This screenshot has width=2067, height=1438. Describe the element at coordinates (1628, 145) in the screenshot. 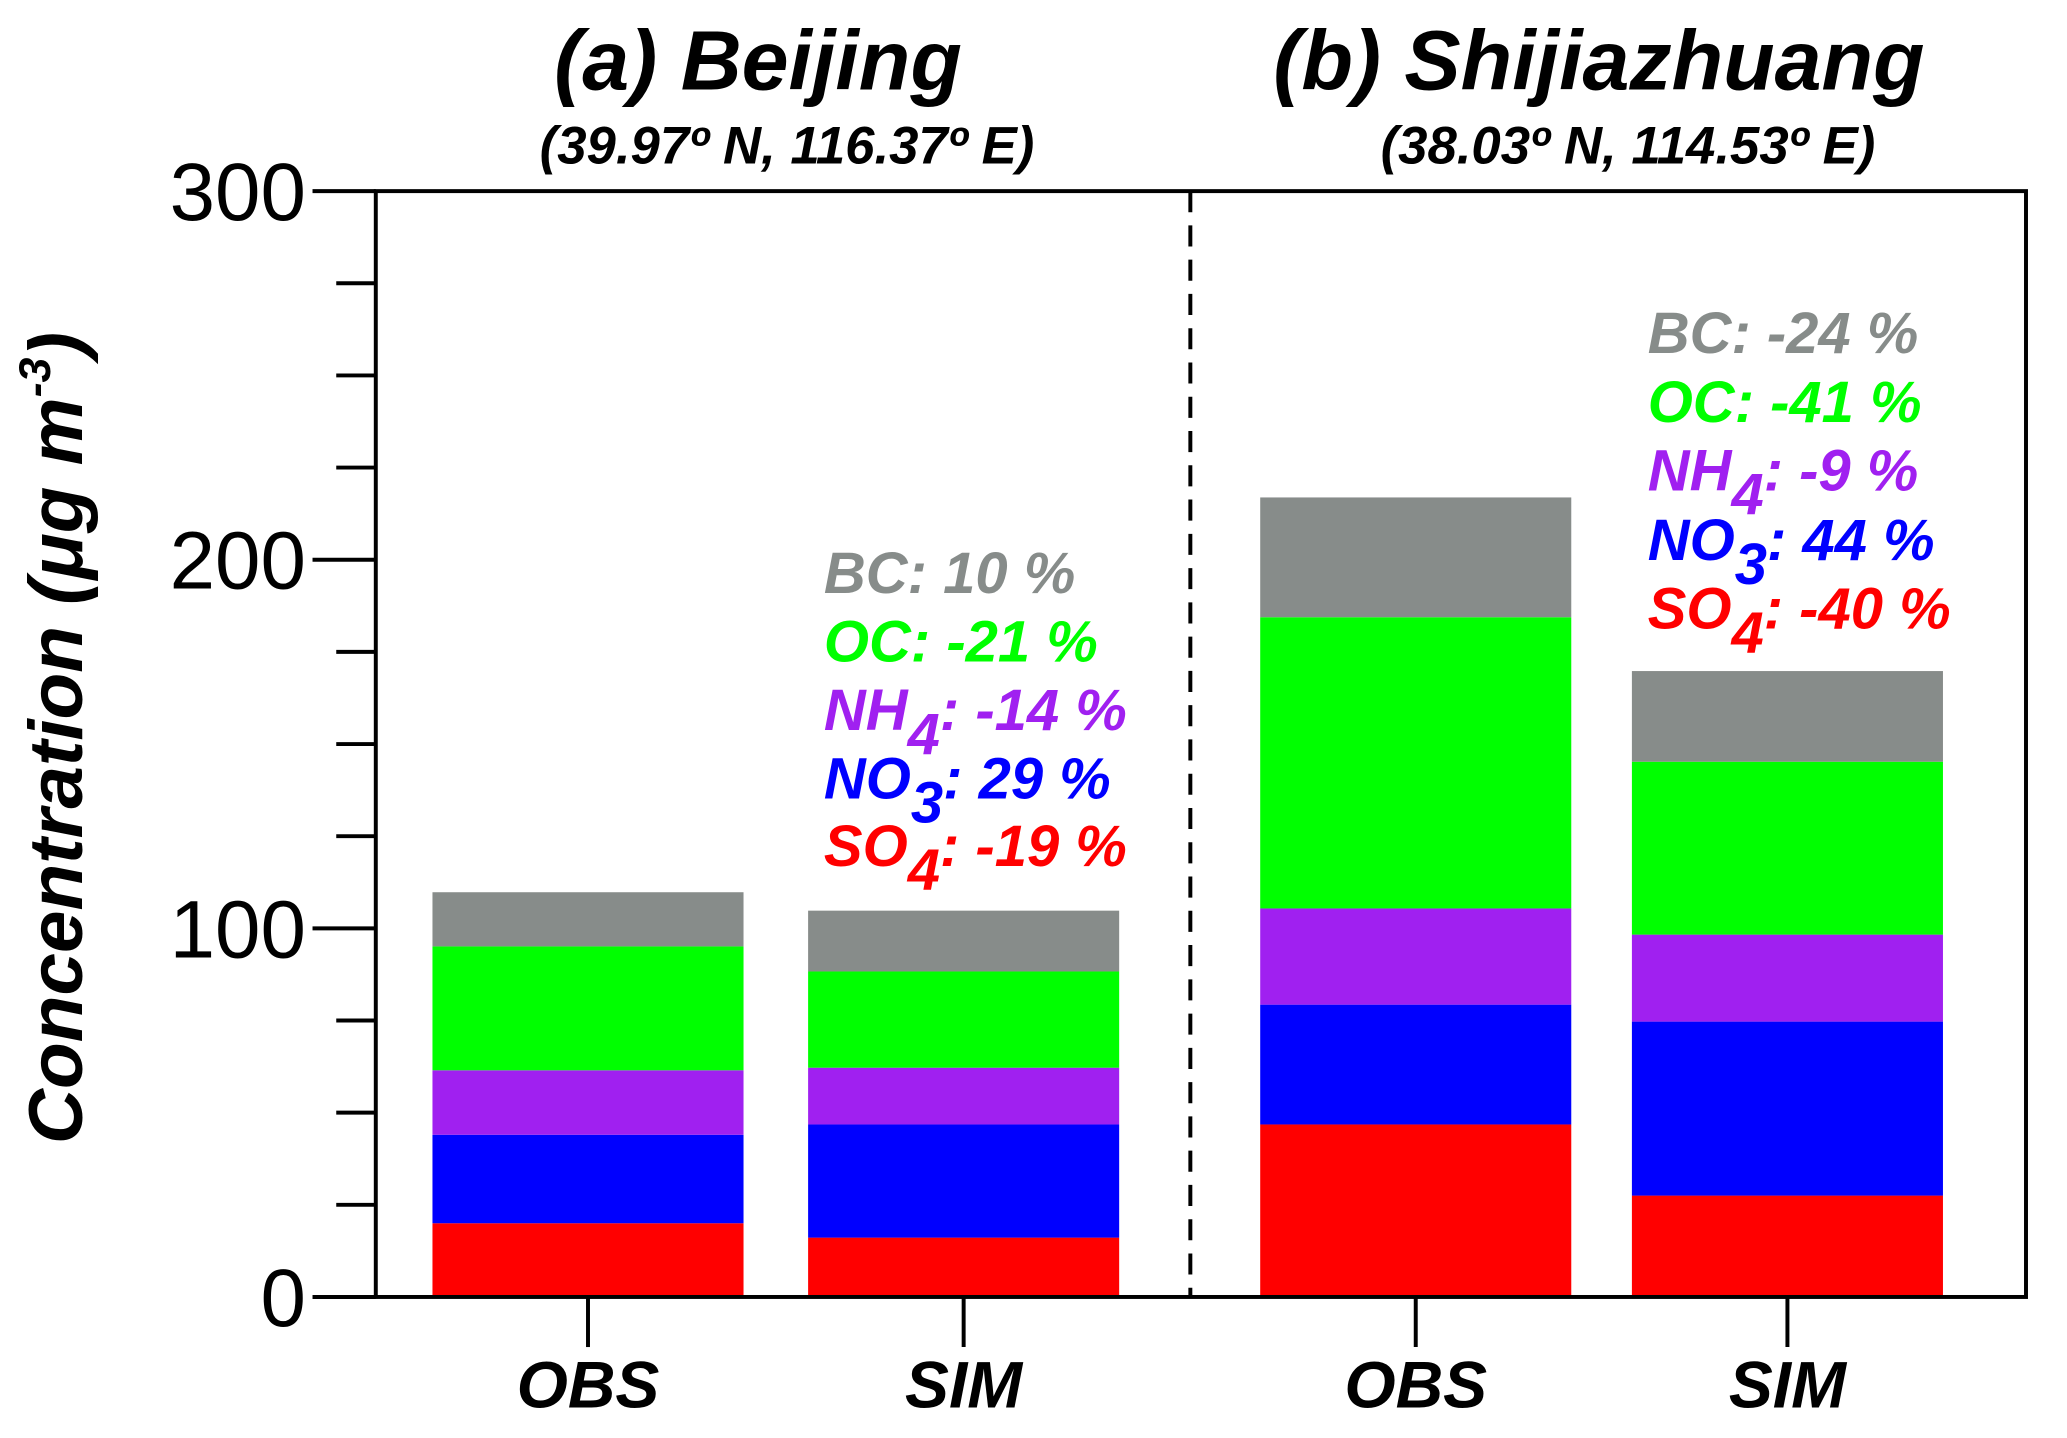

I see `panel-subtitle: (38.03º N, 114.53º E)` at that location.